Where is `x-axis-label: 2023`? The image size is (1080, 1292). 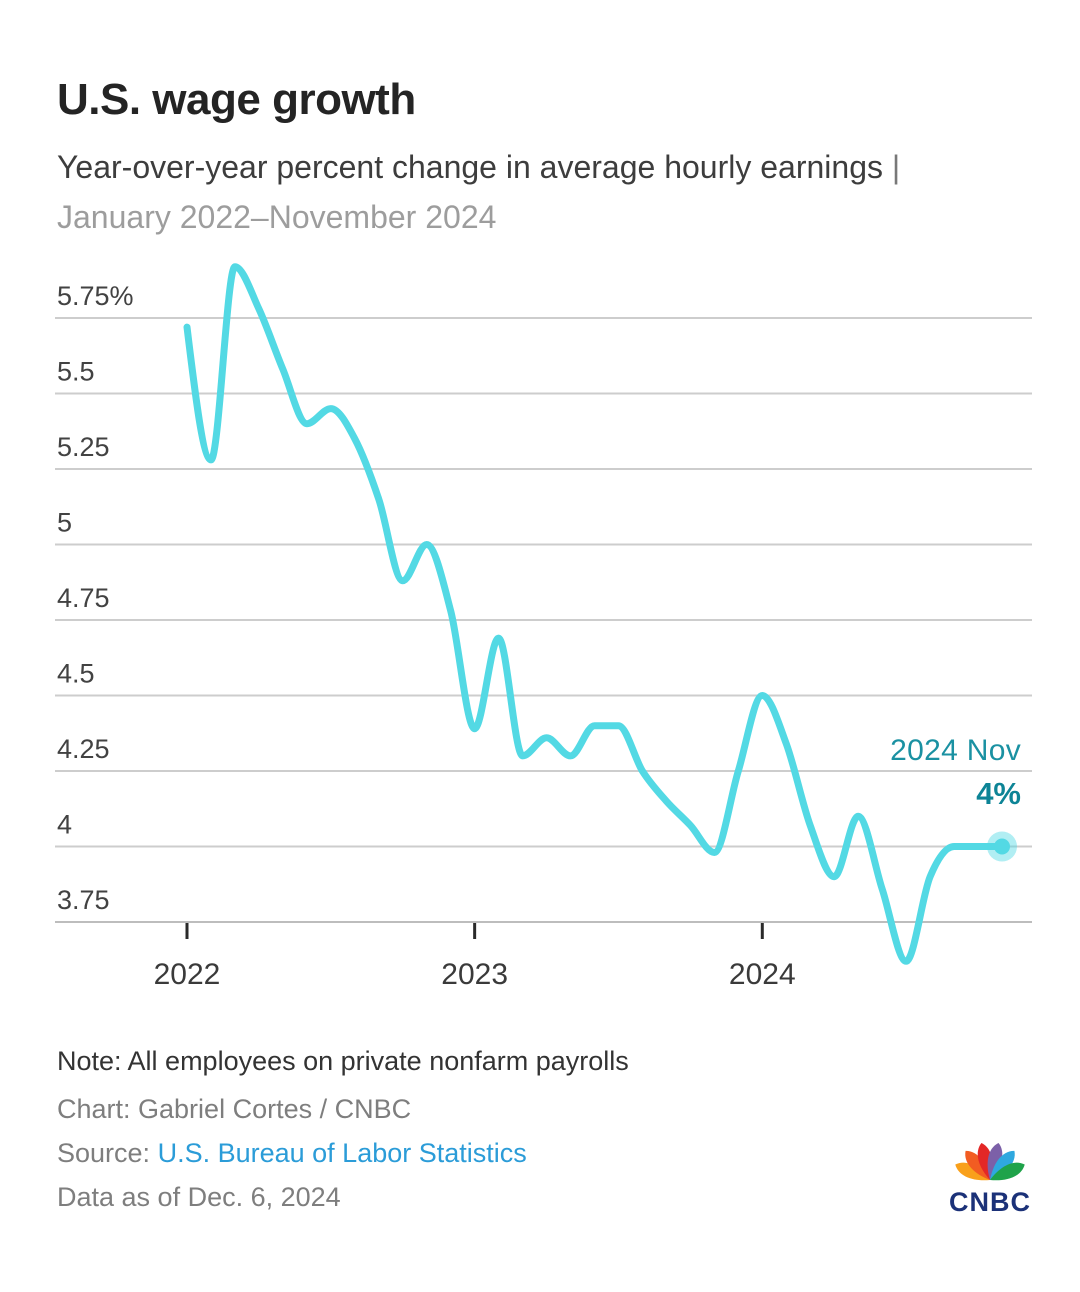 x-axis-label: 2023 is located at coordinates (474, 974).